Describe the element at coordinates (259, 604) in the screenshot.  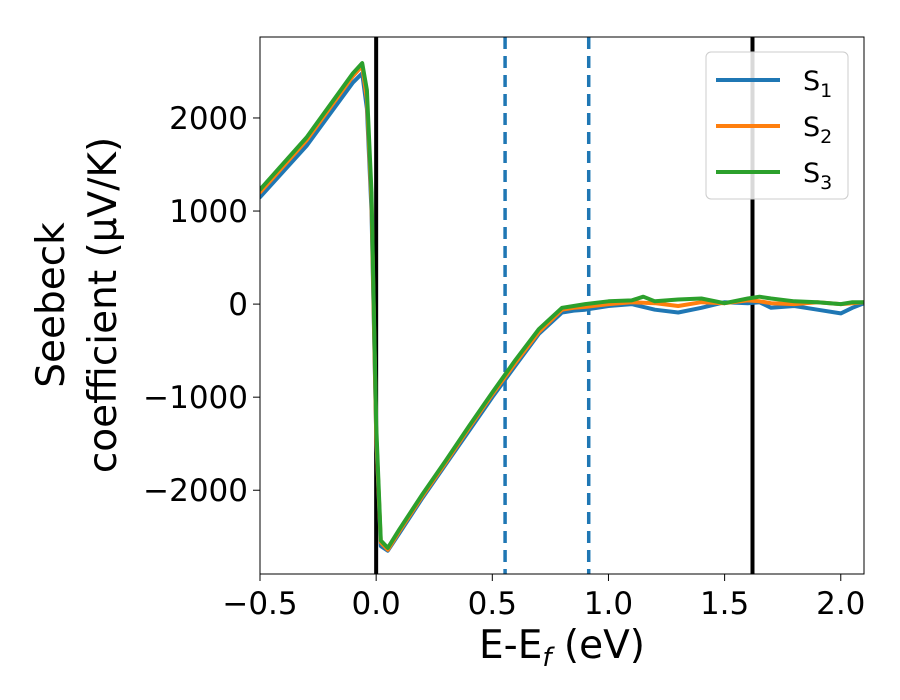
I see `x-tick-label: −0.5` at that location.